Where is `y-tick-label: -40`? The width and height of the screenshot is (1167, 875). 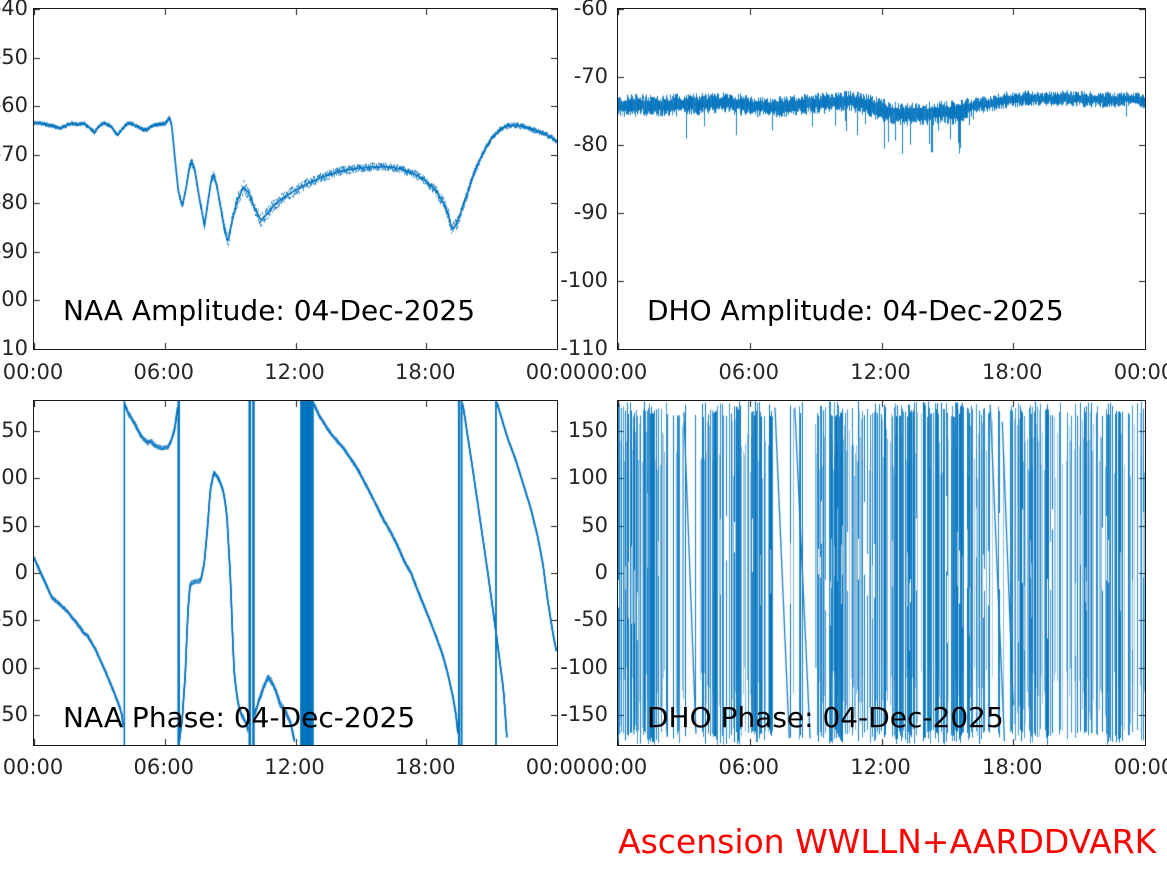 y-tick-label: -40 is located at coordinates (14, 10).